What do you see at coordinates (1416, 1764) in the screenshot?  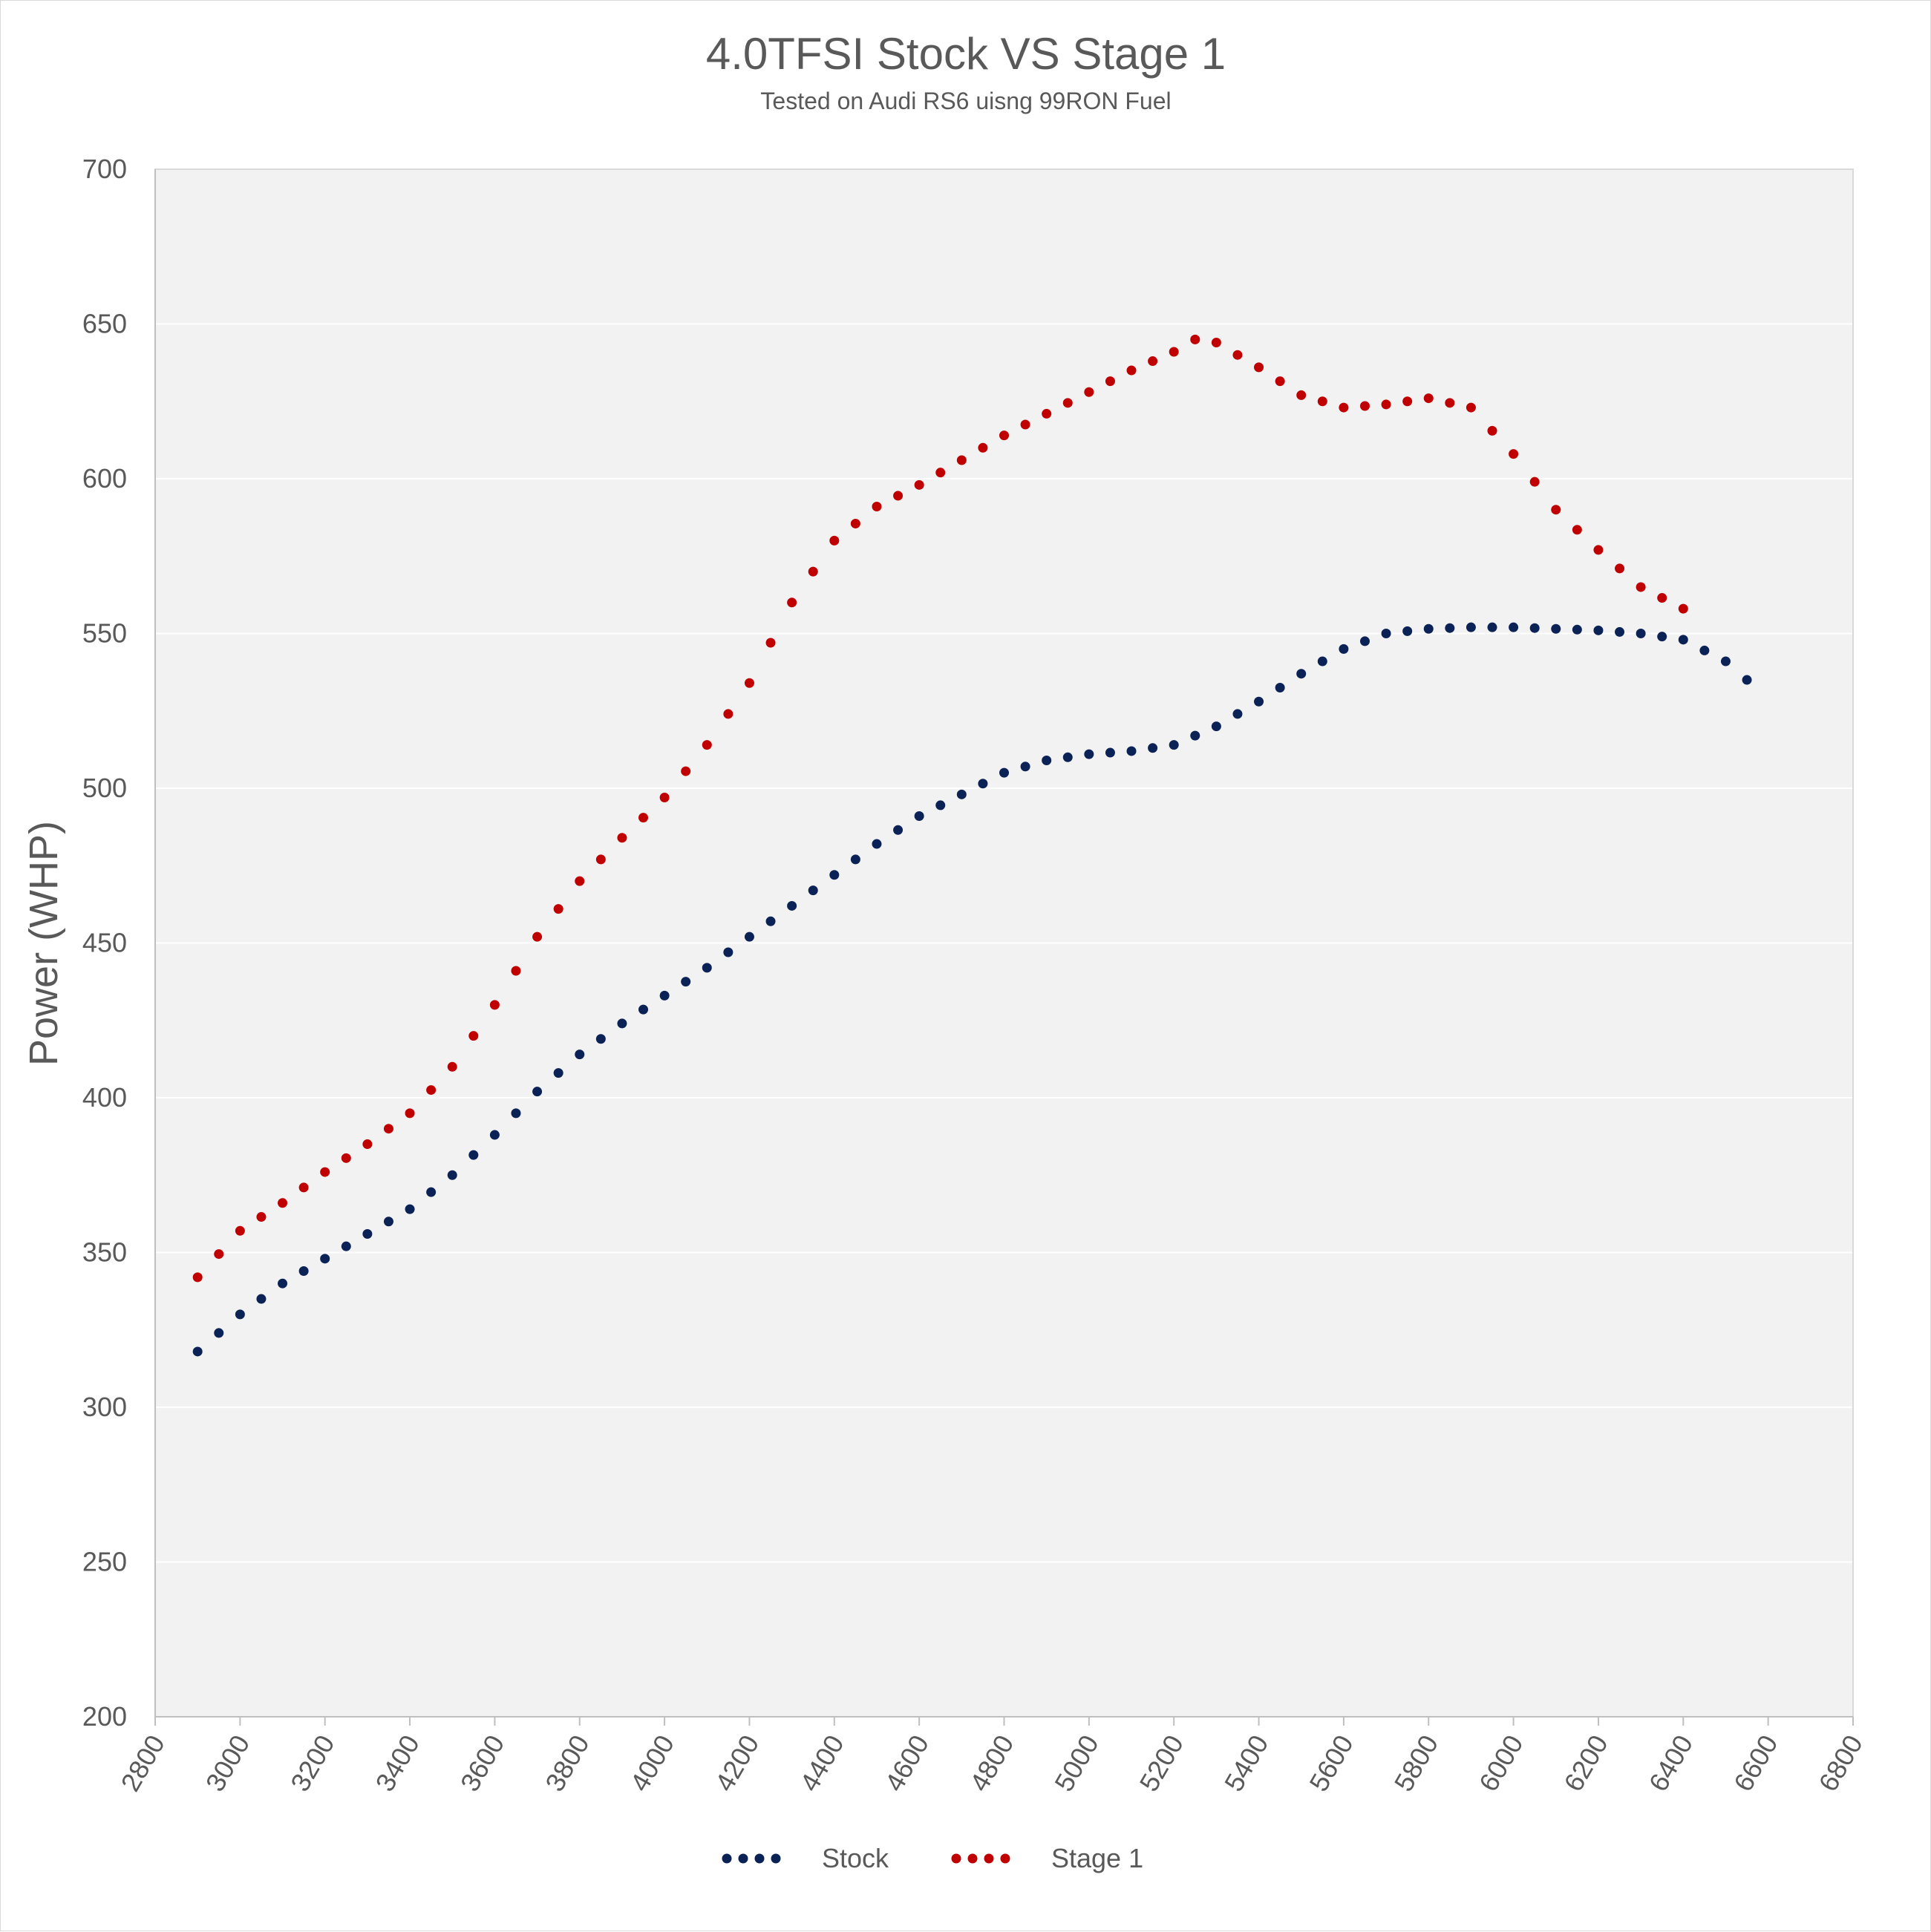 I see `x-tick-label: 5800` at bounding box center [1416, 1764].